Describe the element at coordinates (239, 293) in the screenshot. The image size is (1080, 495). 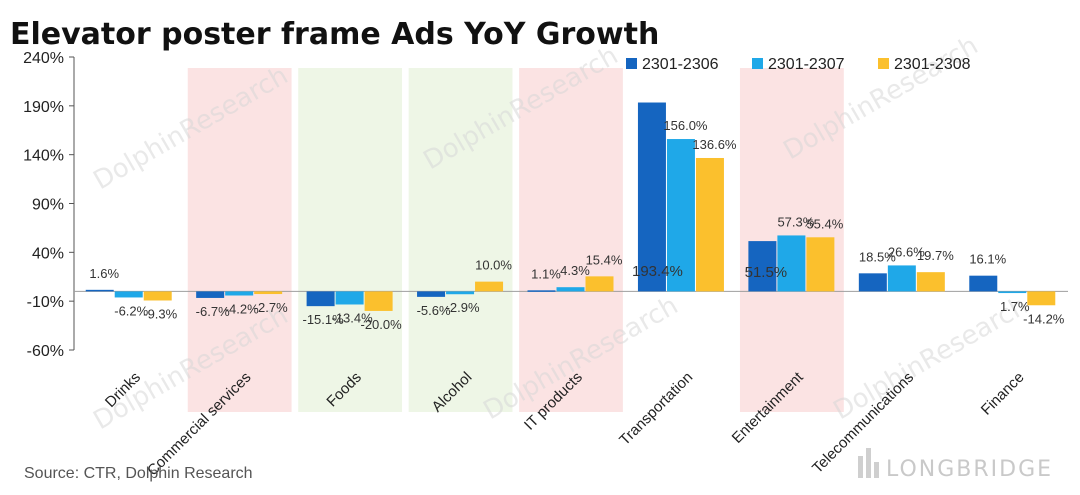
I see `bar-2301-2307-commercial-services` at that location.